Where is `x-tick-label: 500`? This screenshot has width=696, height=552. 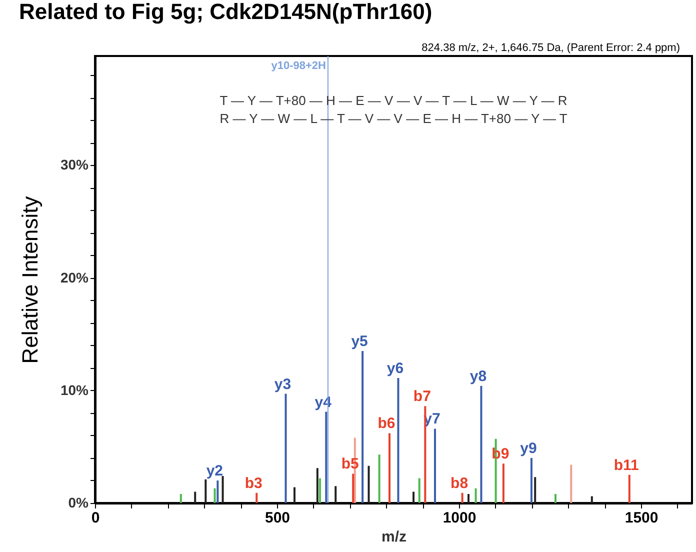 x-tick-label: 500 is located at coordinates (277, 518).